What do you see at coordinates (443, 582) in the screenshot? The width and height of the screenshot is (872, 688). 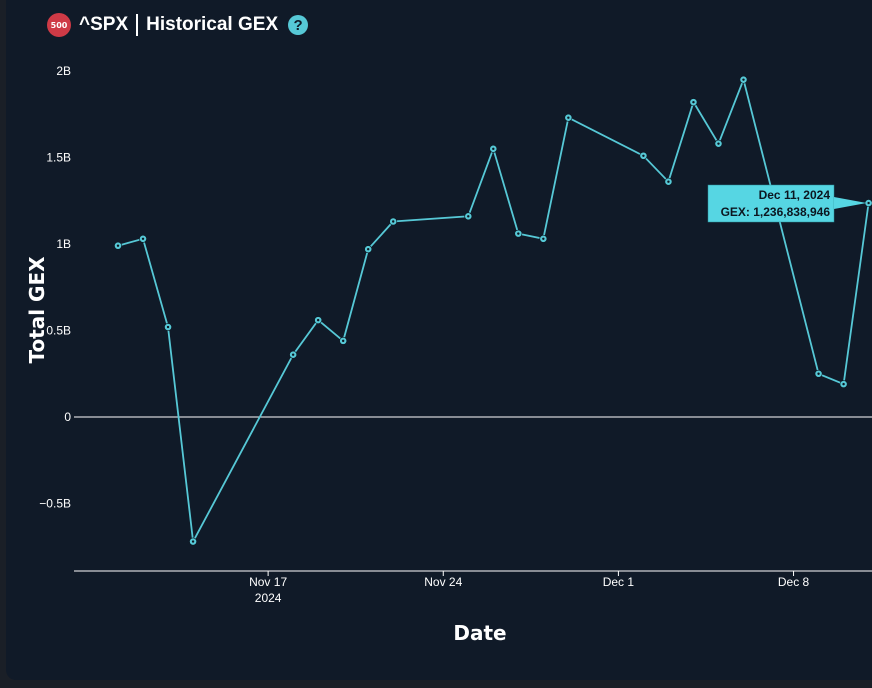 I see `x-tick-label: Nov 24` at bounding box center [443, 582].